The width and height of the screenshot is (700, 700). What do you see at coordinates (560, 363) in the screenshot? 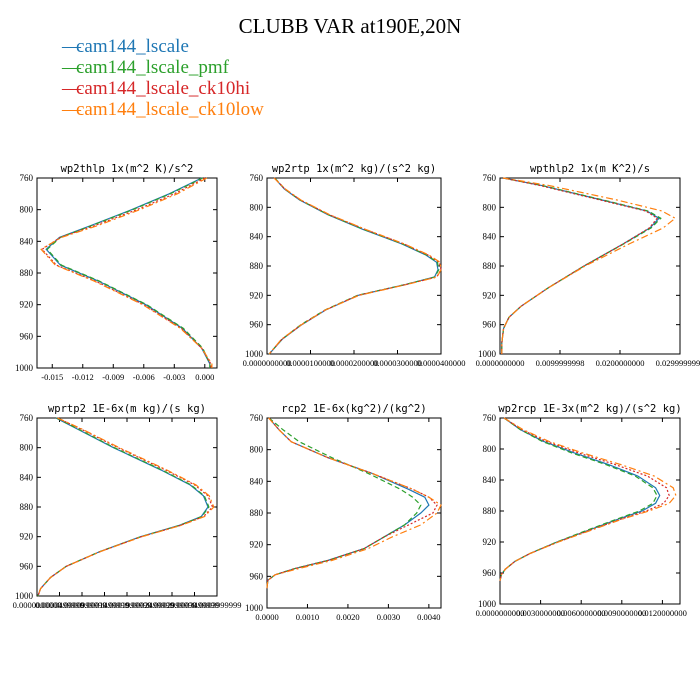
I see `x-tick-label: 0.0099999998` at bounding box center [560, 363].